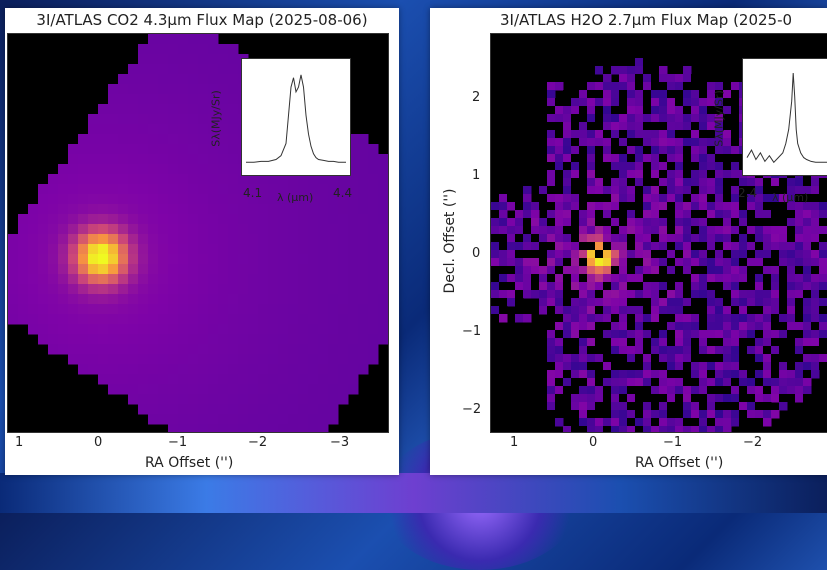 This screenshot has height=570, width=827. Describe the element at coordinates (476, 253) in the screenshot. I see `y-tick-label: 0` at that location.